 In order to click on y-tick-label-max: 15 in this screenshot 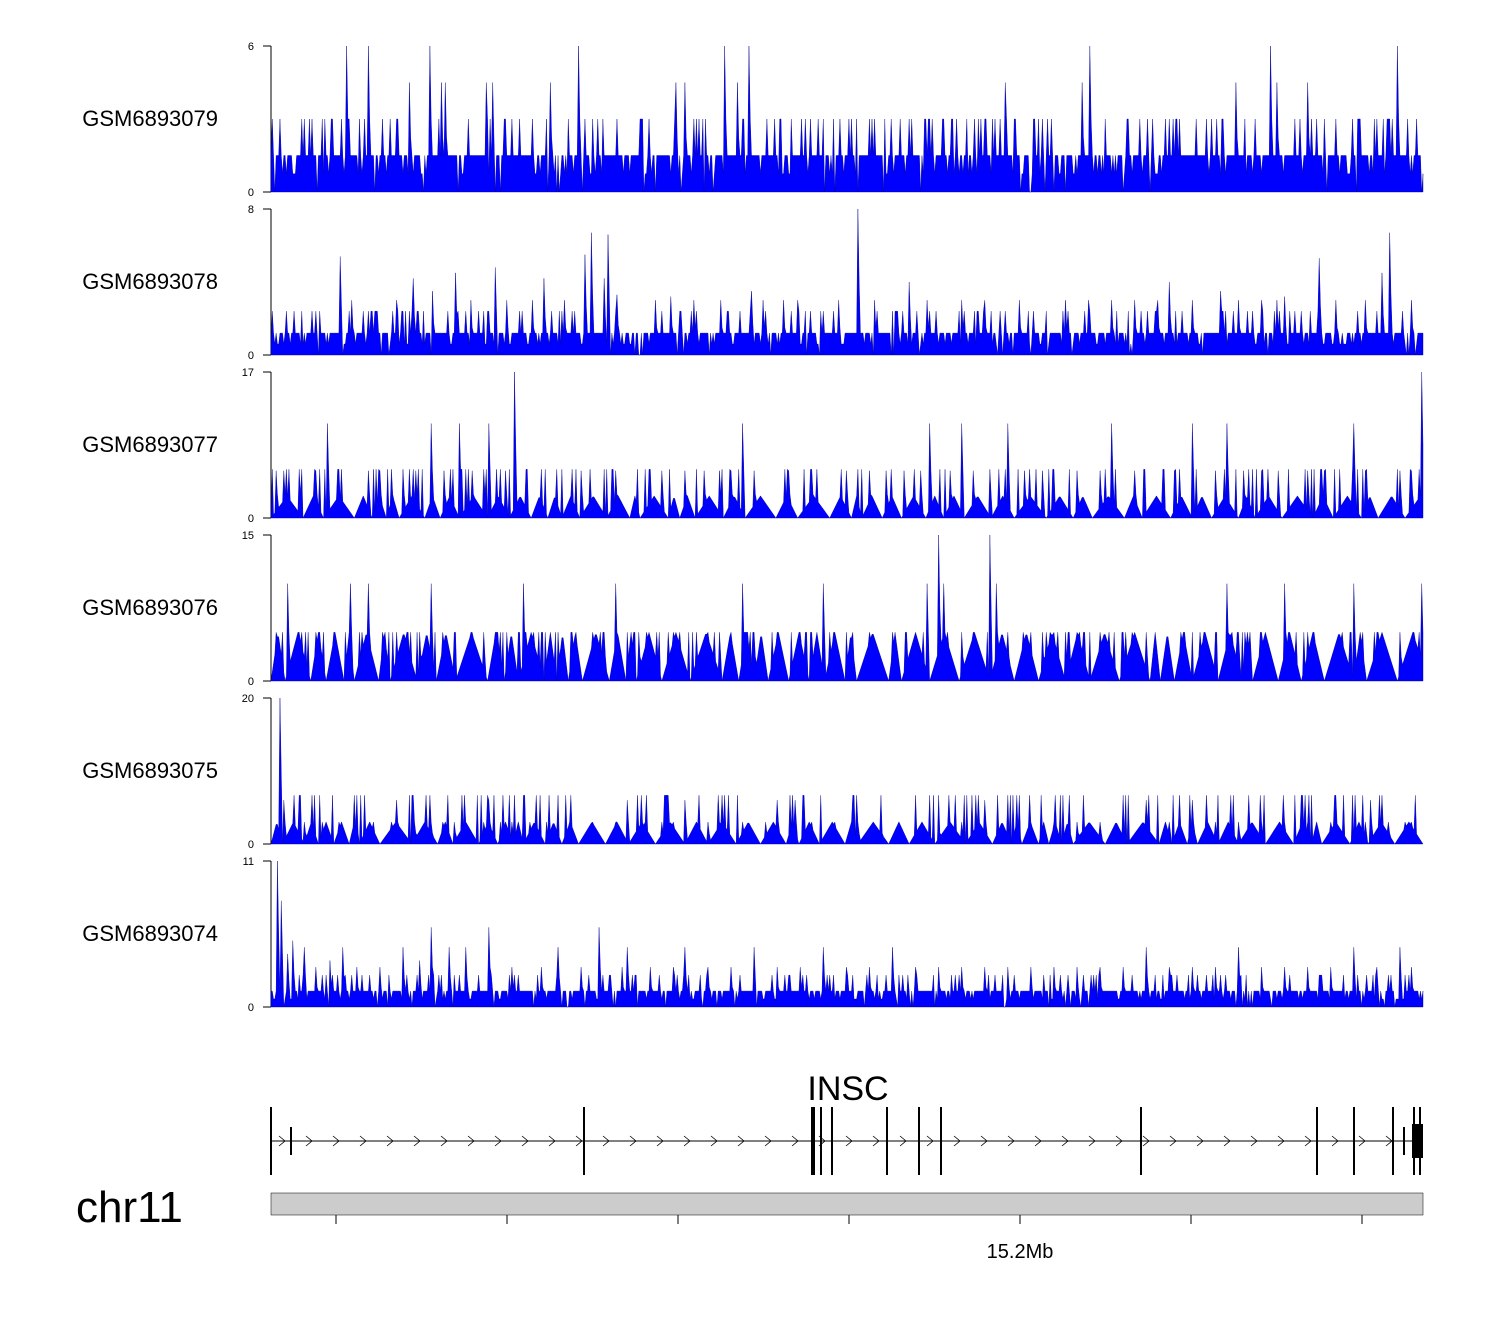, I will do `click(248, 536)`.